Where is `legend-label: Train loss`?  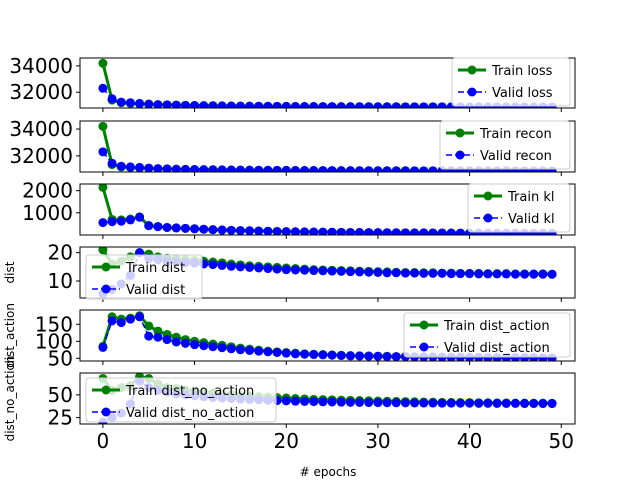
legend-label: Train loss is located at coordinates (522, 71).